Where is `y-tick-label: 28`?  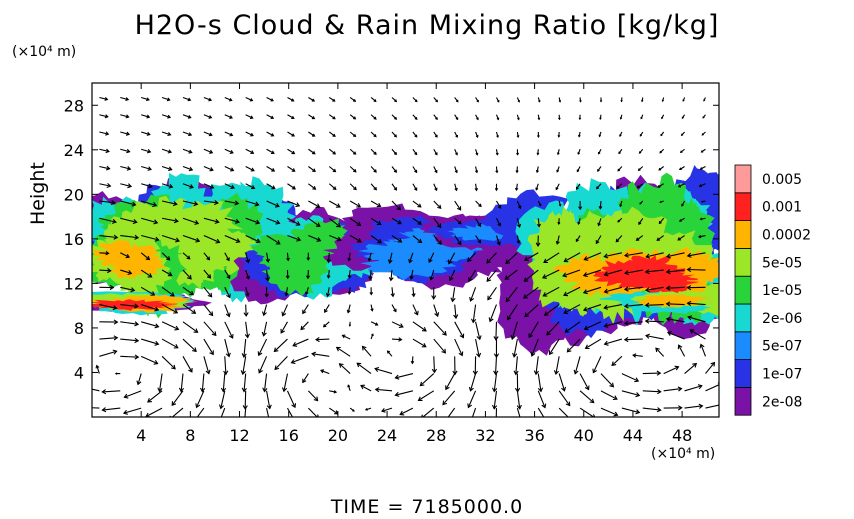 y-tick-label: 28 is located at coordinates (74, 105).